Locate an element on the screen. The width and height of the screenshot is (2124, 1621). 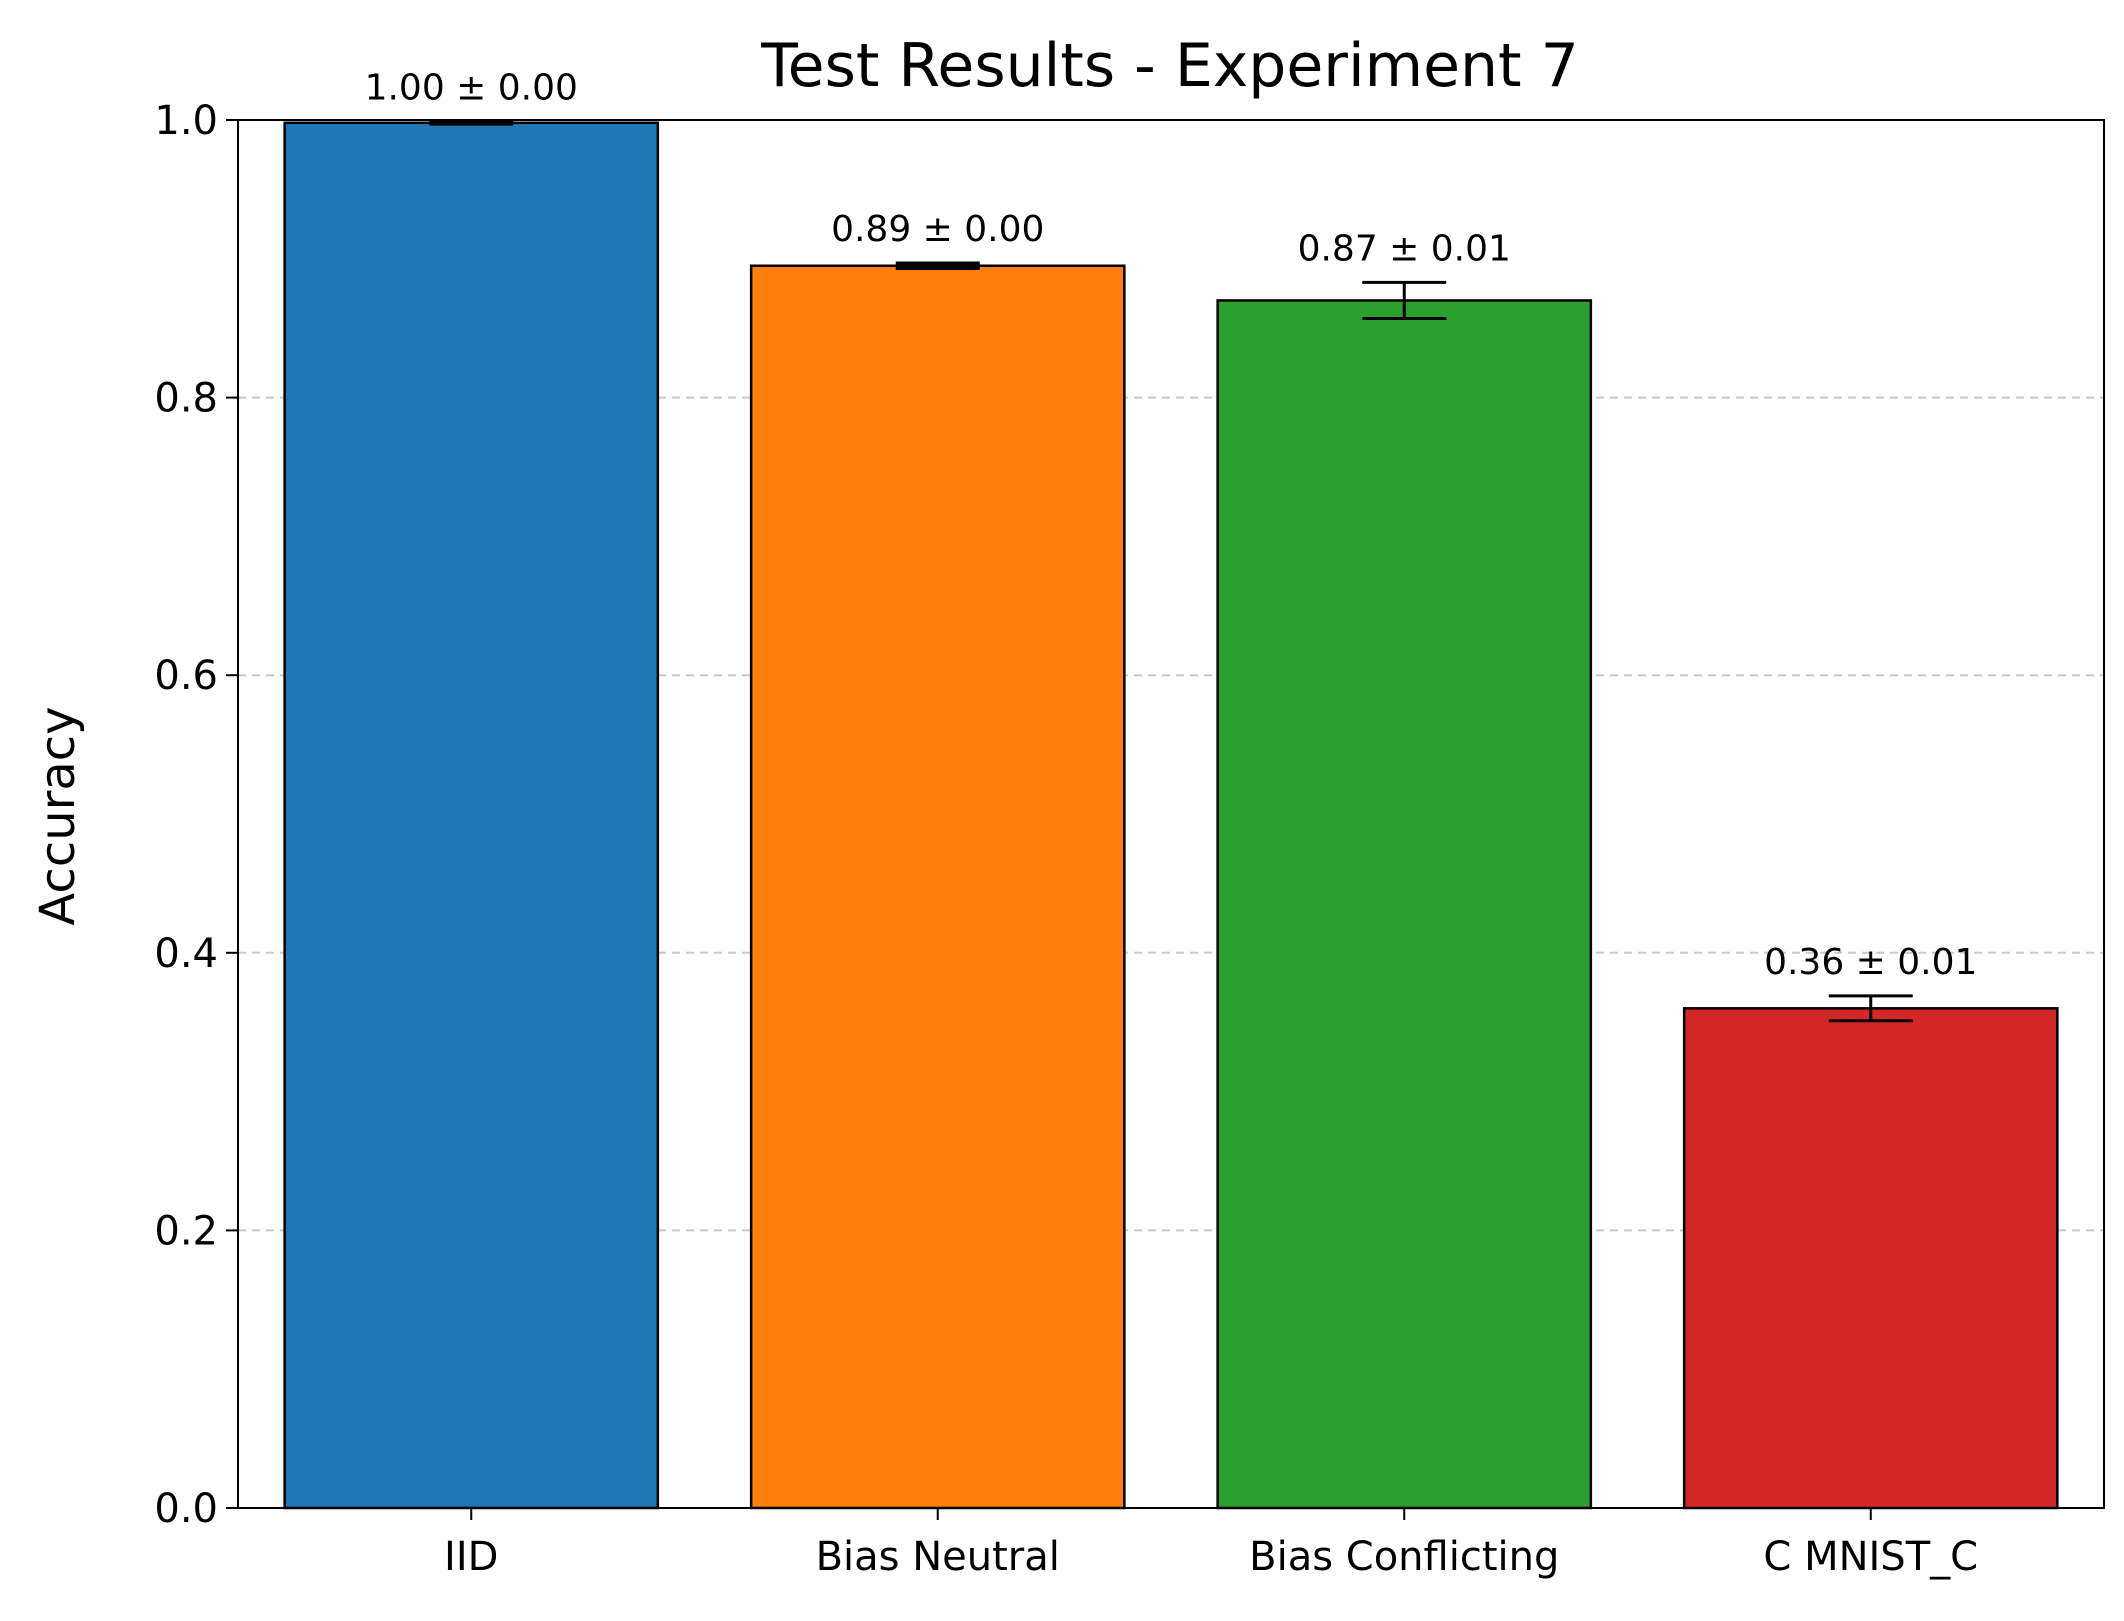
y-tick-label: 0.0 is located at coordinates (186, 1509).